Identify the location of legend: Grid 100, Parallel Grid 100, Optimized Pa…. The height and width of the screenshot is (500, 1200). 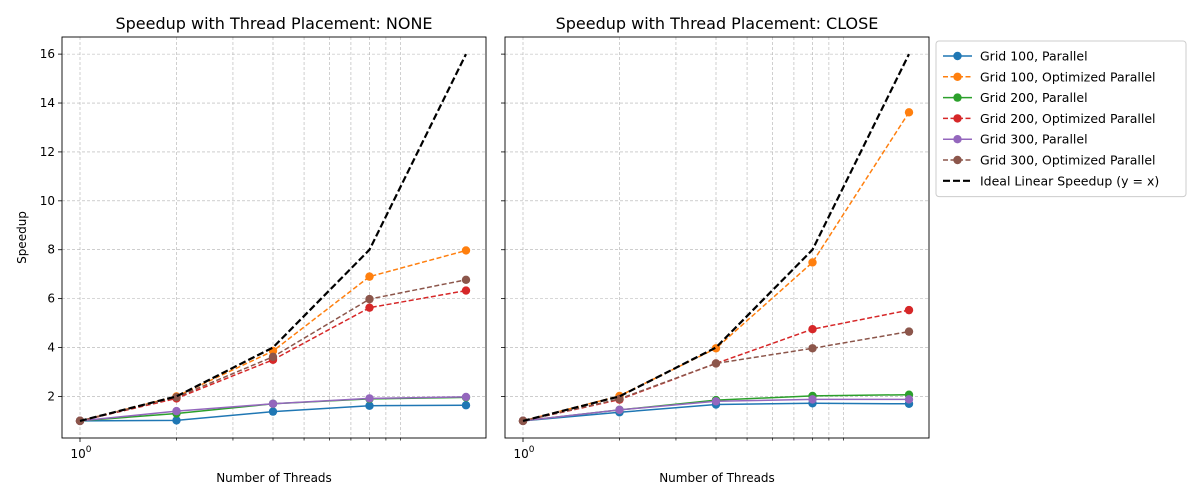
(1061, 119).